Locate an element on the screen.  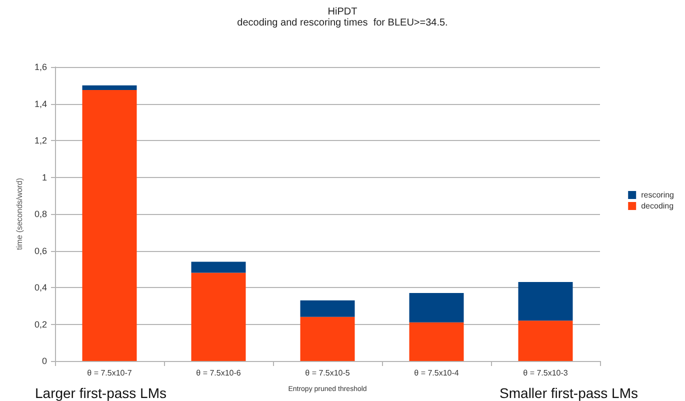
text: Smaller first-pass LMs is located at coordinates (569, 393).